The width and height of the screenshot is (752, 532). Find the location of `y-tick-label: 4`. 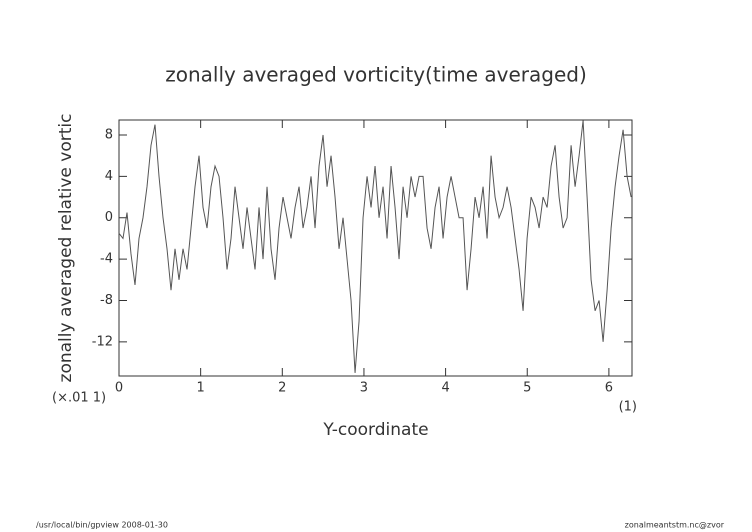

y-tick-label: 4 is located at coordinates (109, 176).